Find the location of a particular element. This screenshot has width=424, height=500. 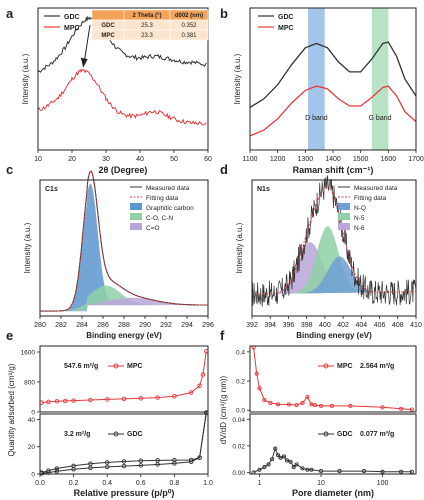

shift-arrow is located at coordinates (87, 43).